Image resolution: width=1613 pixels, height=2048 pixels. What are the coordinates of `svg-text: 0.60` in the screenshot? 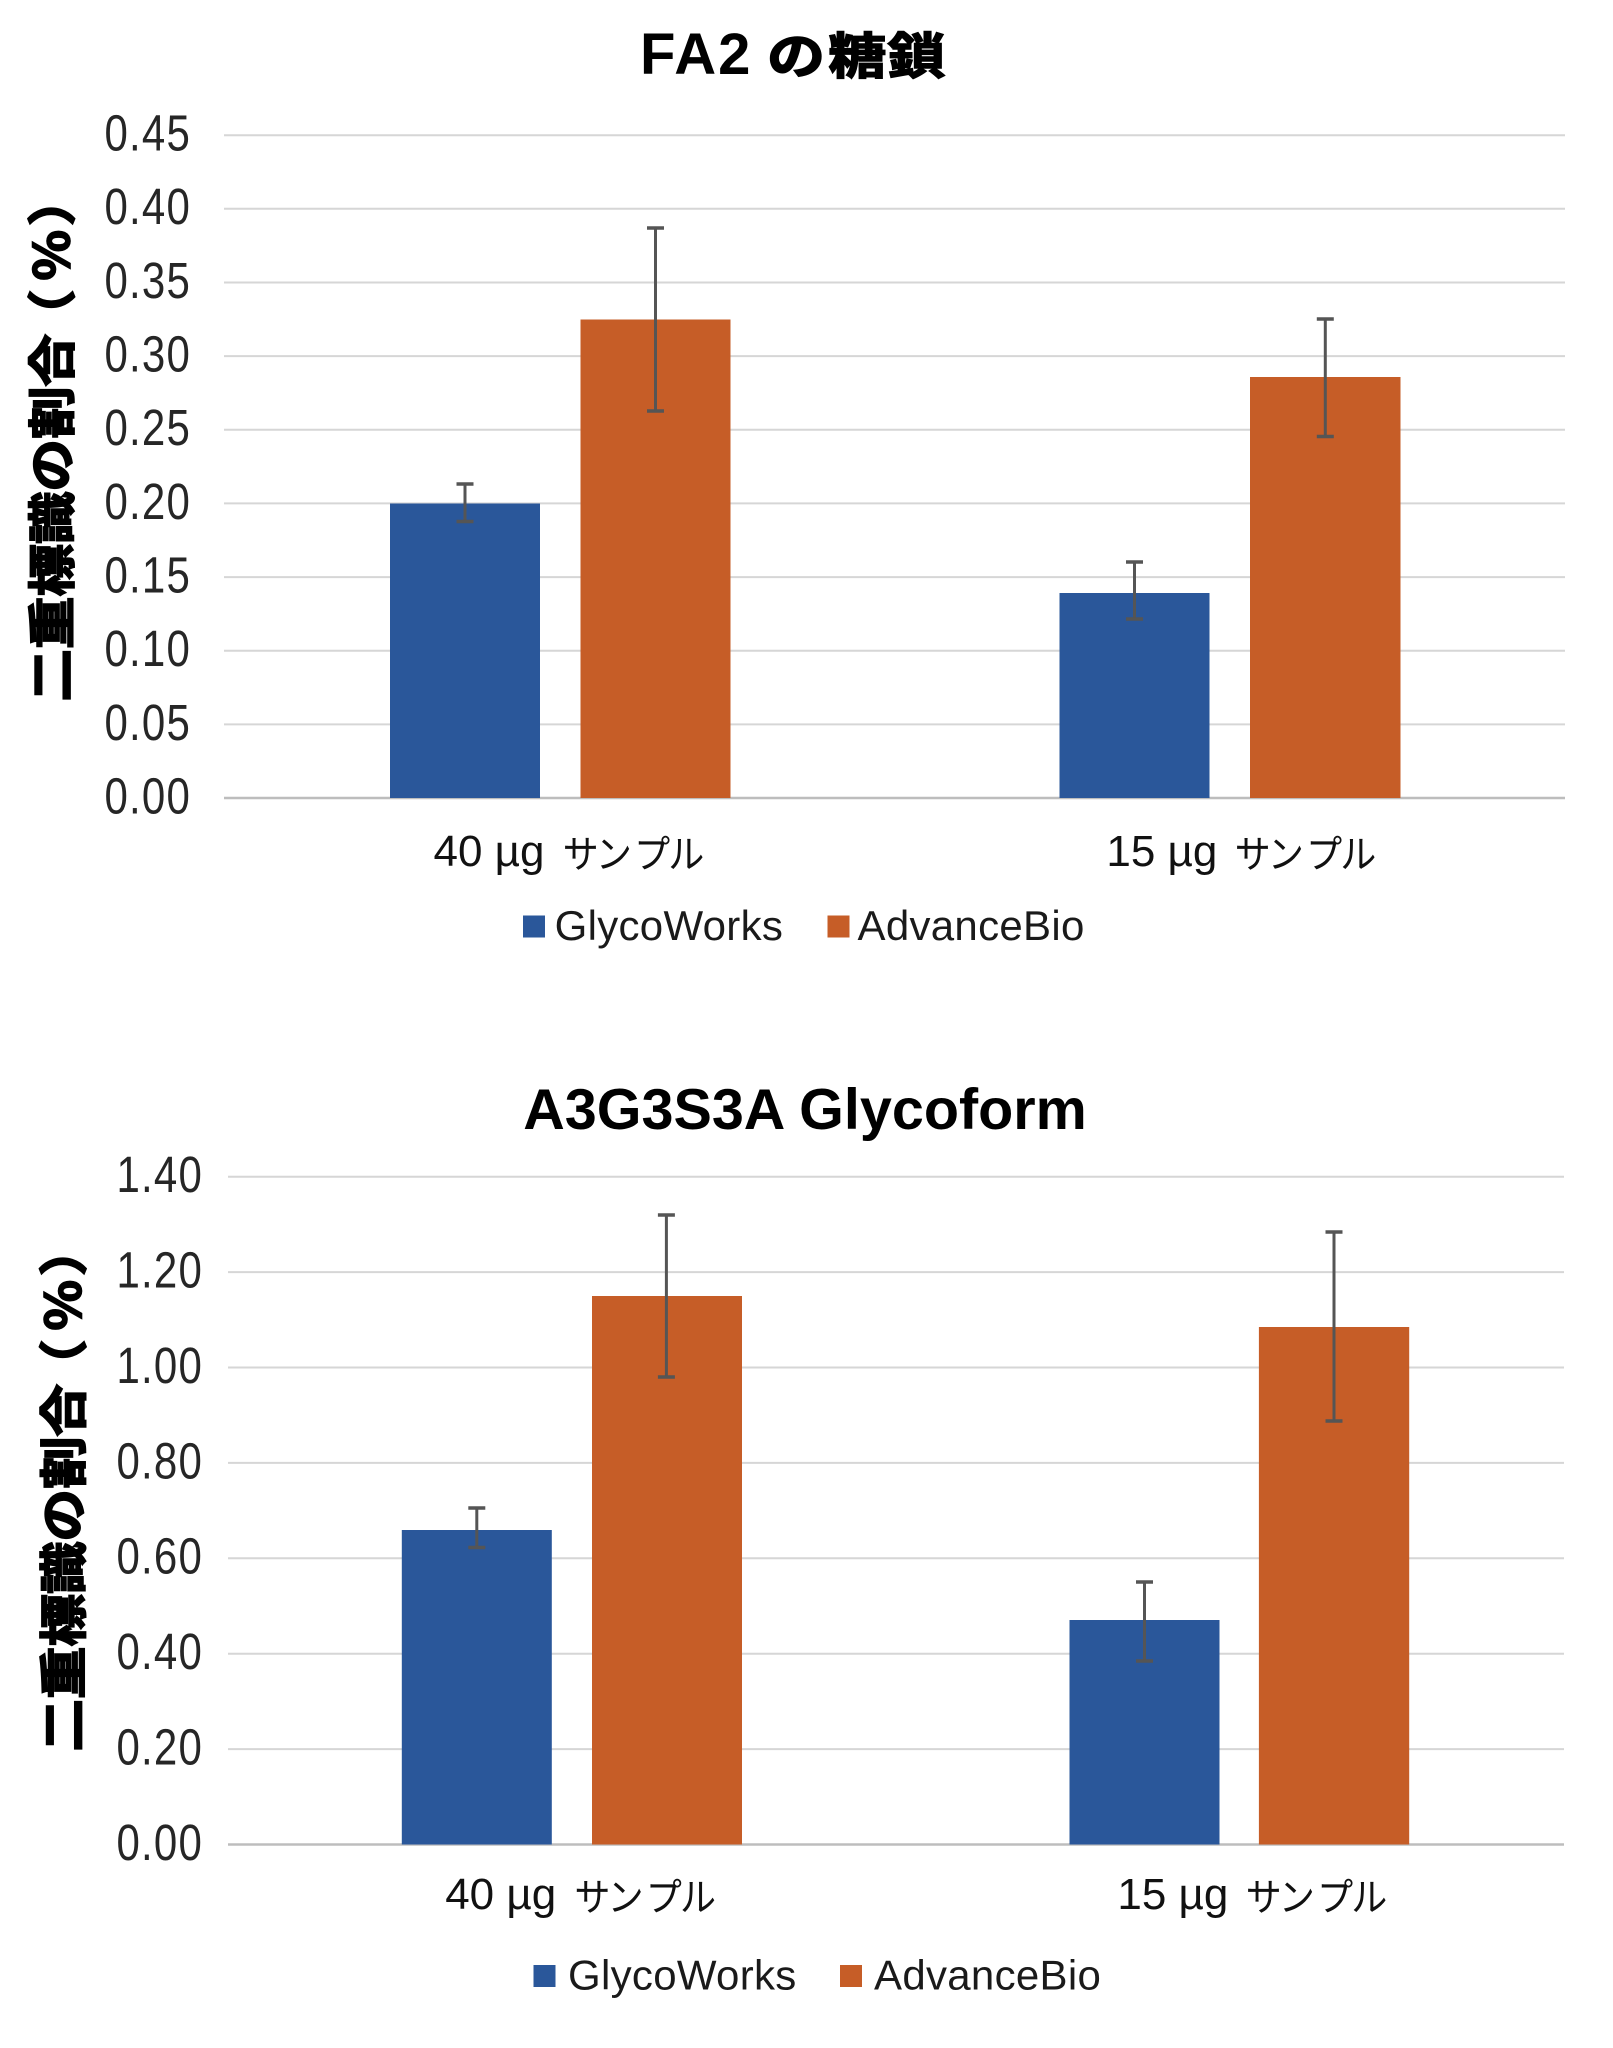 It's located at (159, 1556).